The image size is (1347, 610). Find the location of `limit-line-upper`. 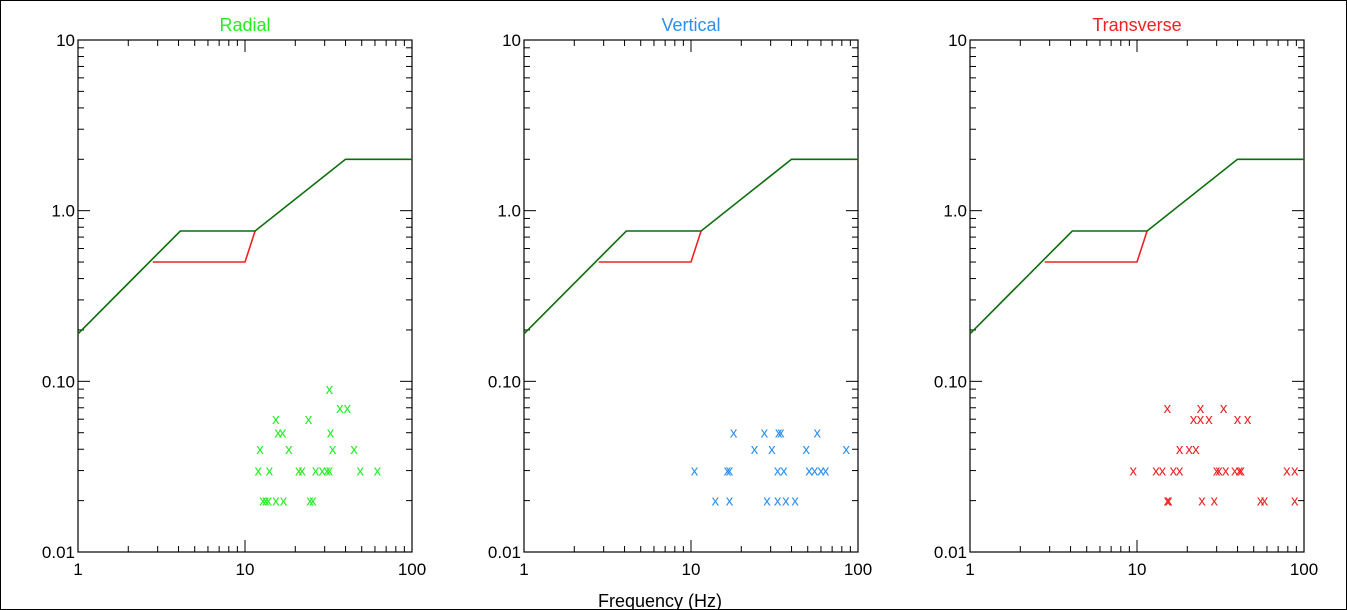

limit-line-upper is located at coordinates (1136, 246).